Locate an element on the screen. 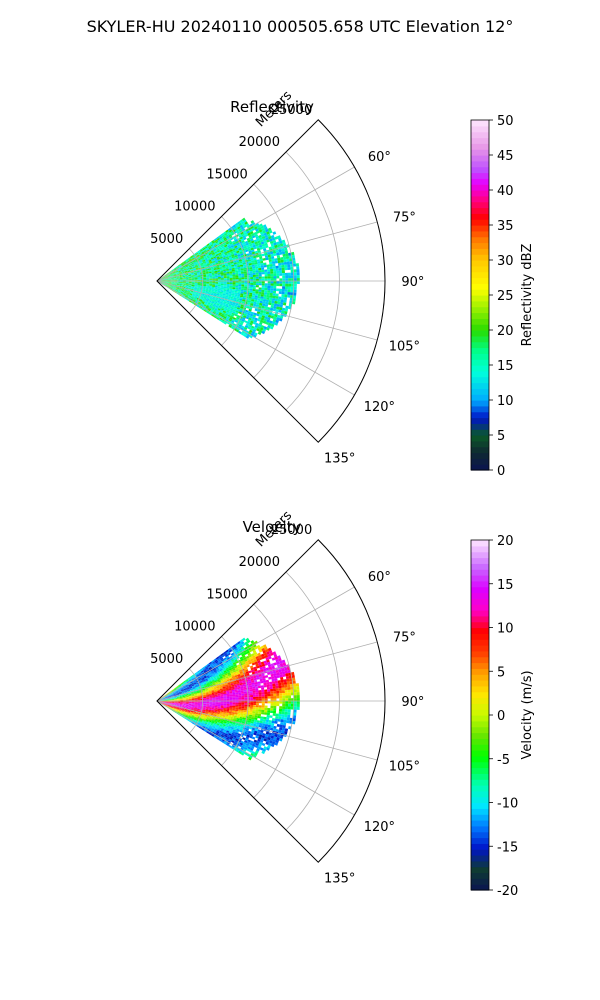  colorbar-tick-label: 15 is located at coordinates (505, 366).